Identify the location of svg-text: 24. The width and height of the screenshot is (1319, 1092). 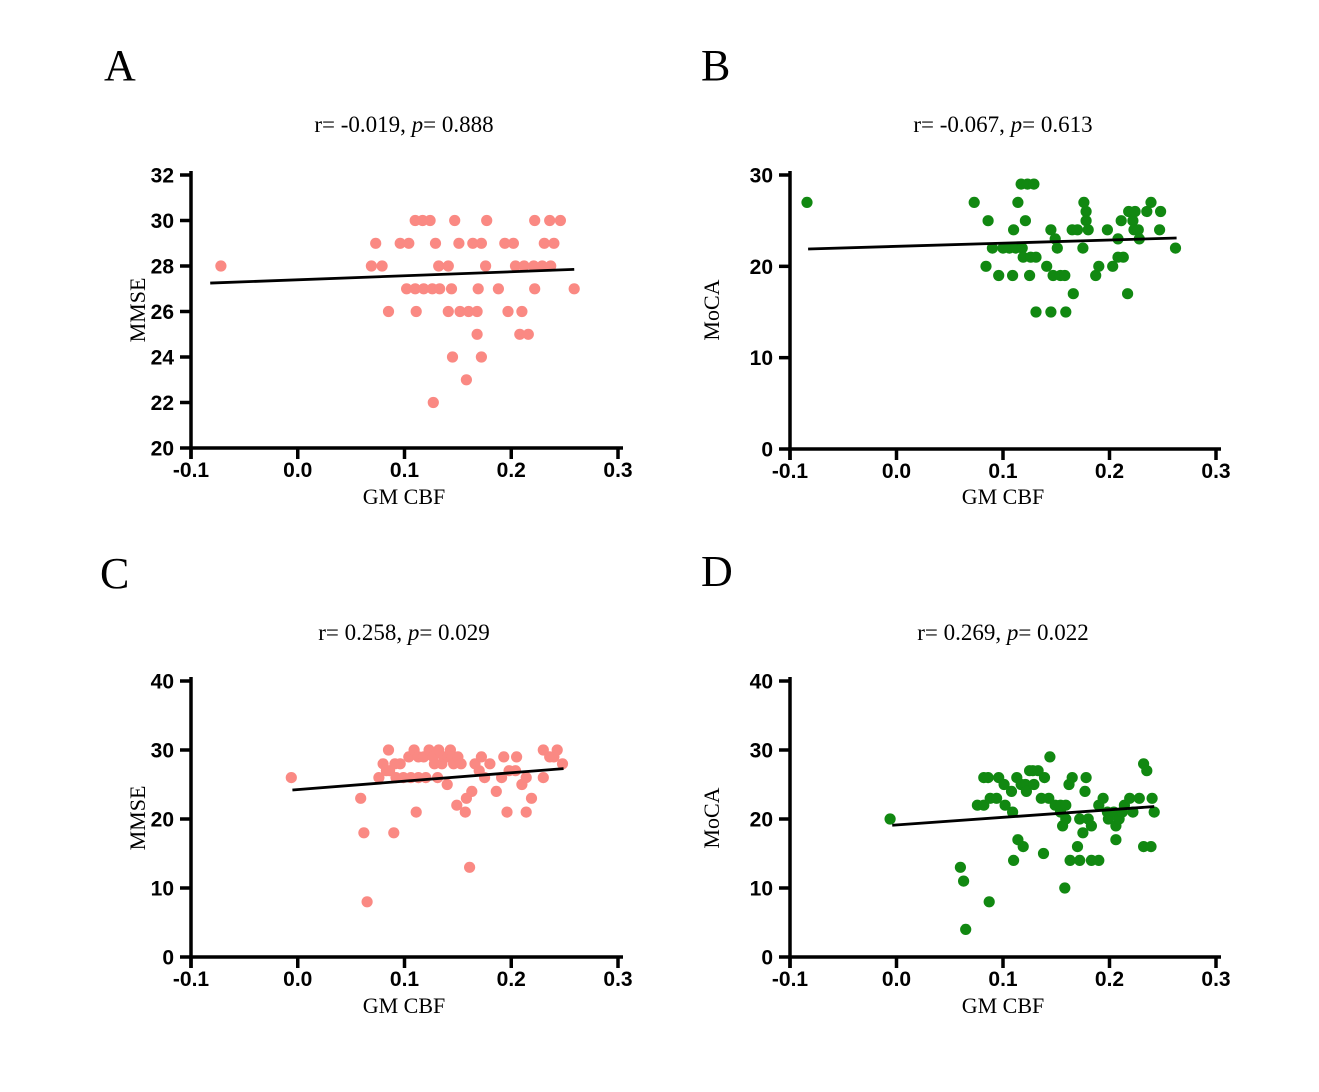
(163, 358).